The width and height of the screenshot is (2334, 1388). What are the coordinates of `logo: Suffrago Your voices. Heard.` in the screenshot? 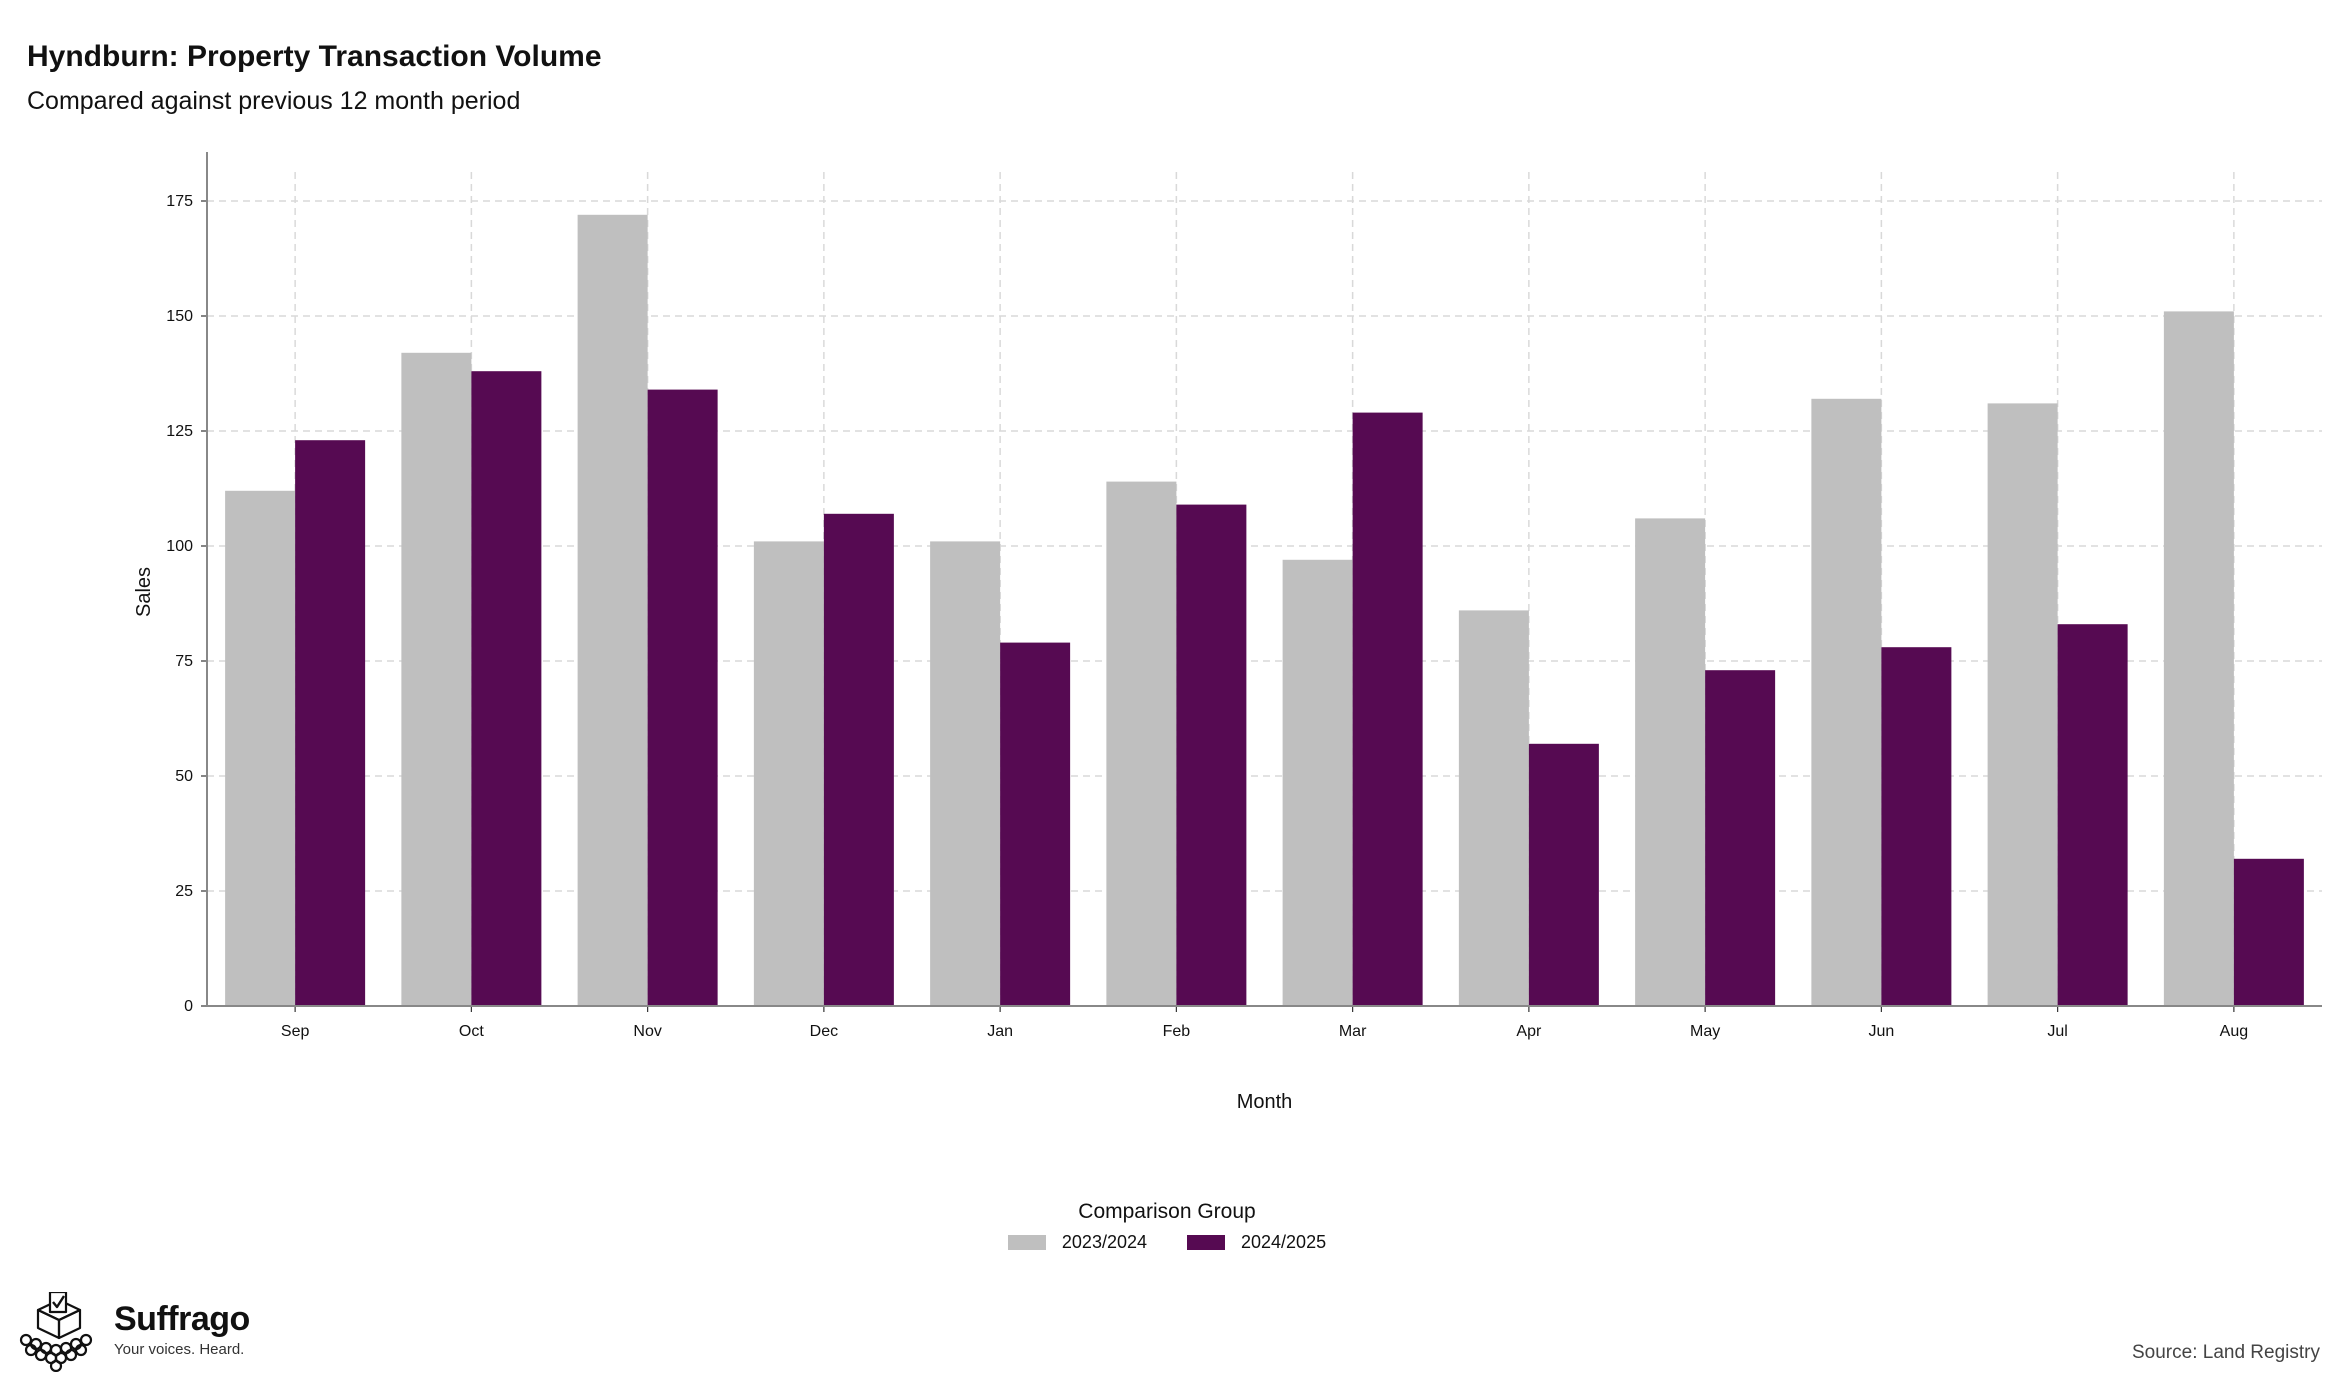 It's located at (132, 1332).